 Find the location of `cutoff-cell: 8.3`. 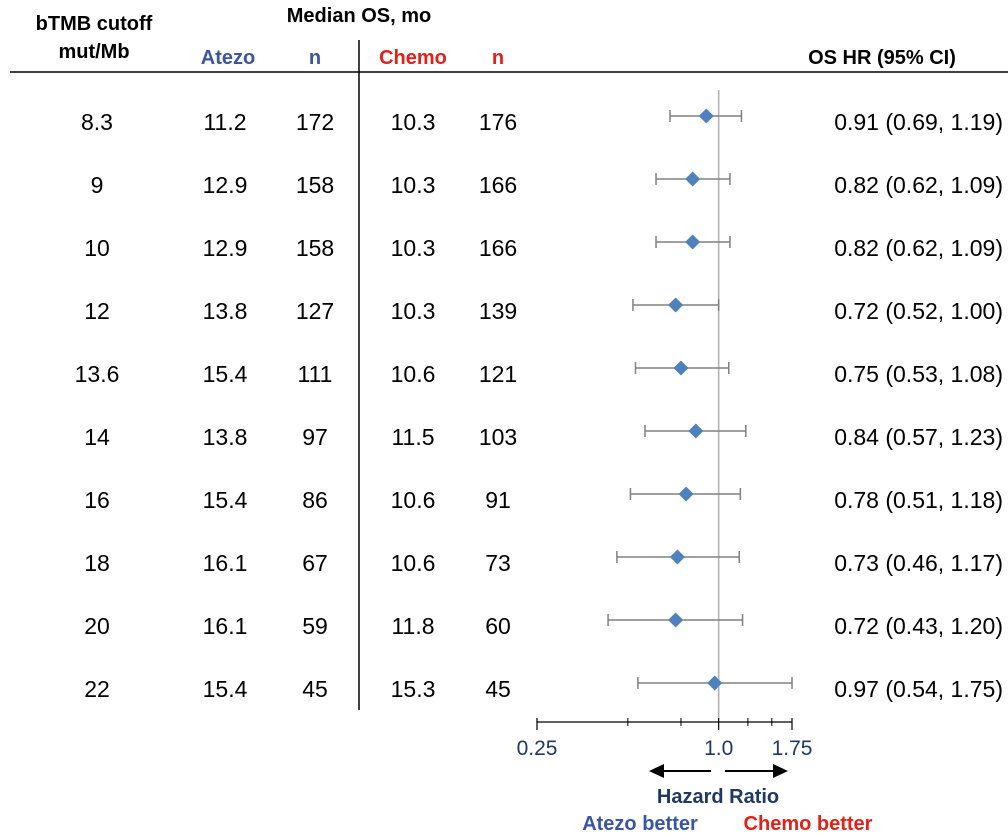

cutoff-cell: 8.3 is located at coordinates (97, 122).